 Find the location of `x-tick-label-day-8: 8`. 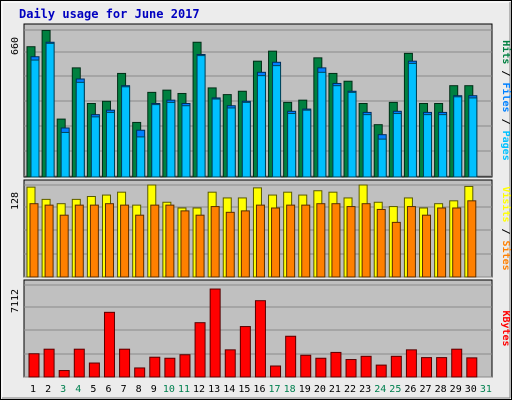

x-tick-label-day-8: 8 is located at coordinates (139, 389).